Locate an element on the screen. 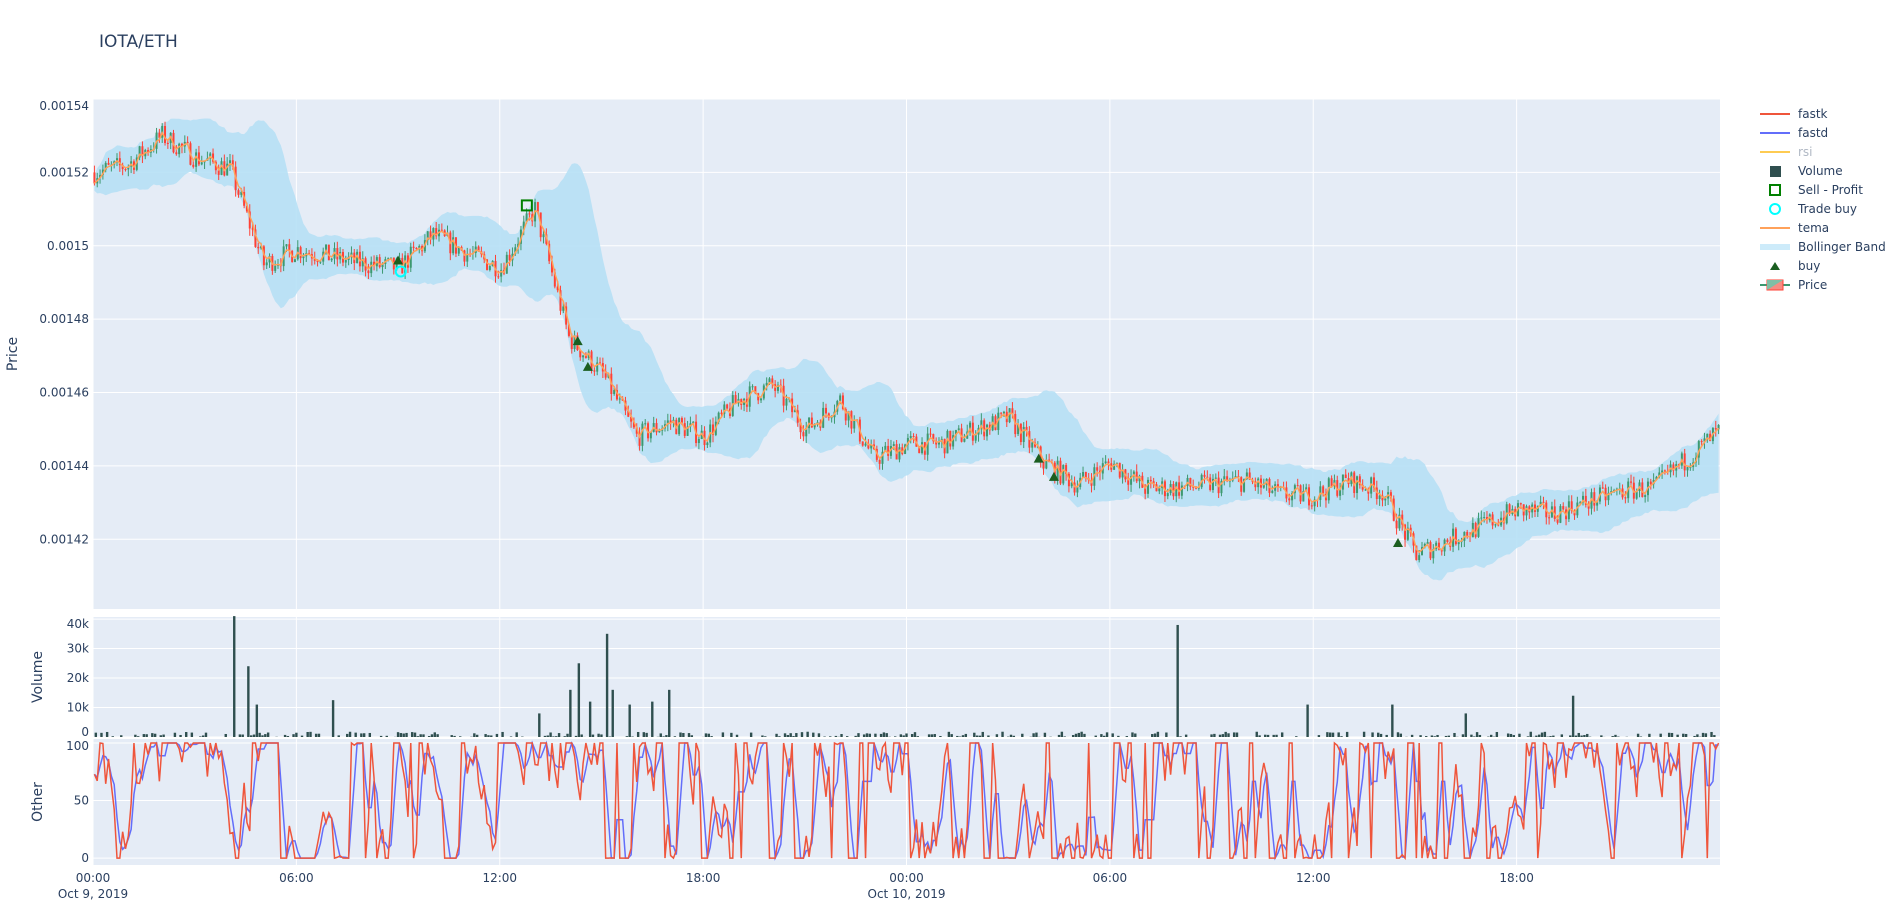  legend-item-tema: tema is located at coordinates (1822, 227).